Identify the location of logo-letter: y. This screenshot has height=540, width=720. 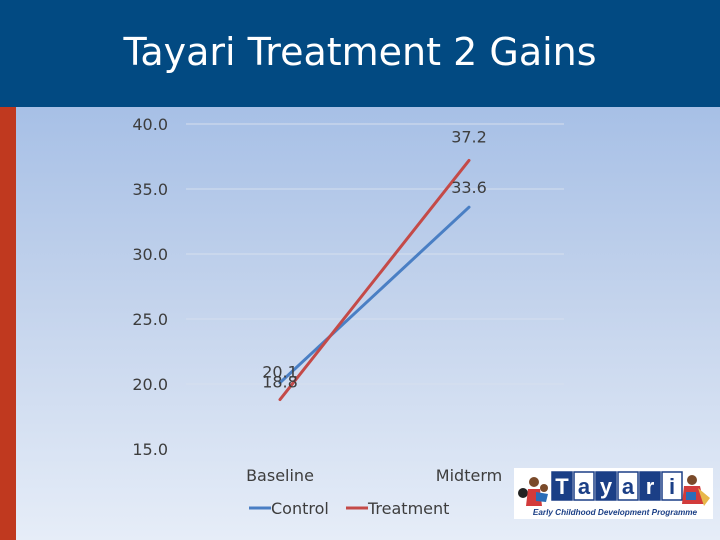
(606, 486).